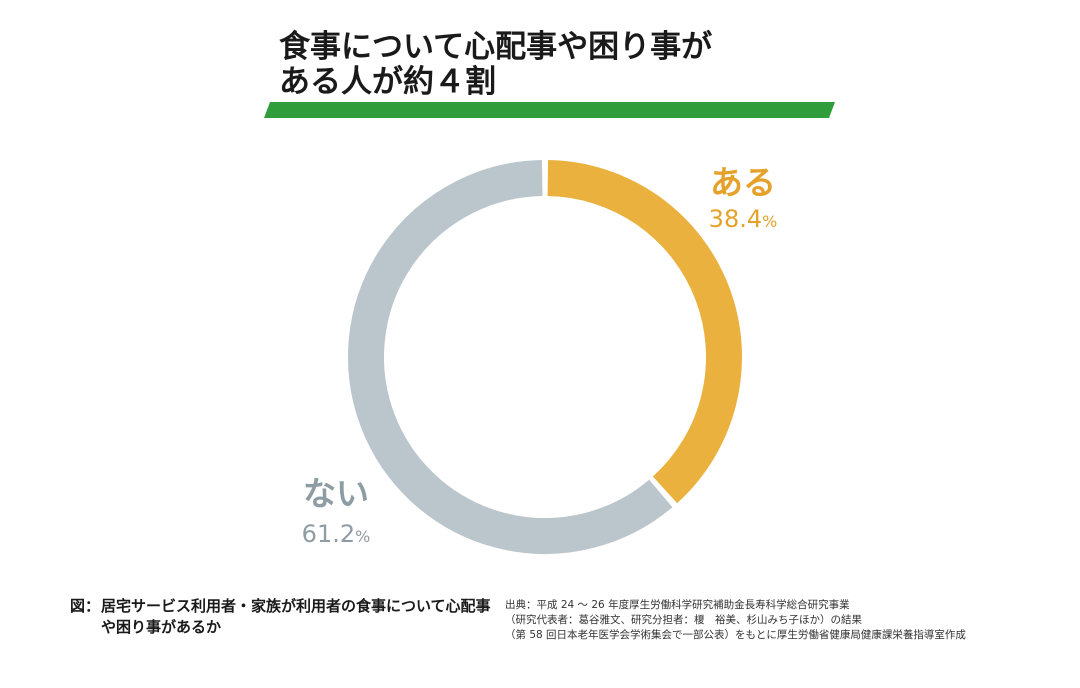 The height and width of the screenshot is (688, 1080). What do you see at coordinates (387, 82) in the screenshot?
I see `chart-title-line2: ある人が約４割` at bounding box center [387, 82].